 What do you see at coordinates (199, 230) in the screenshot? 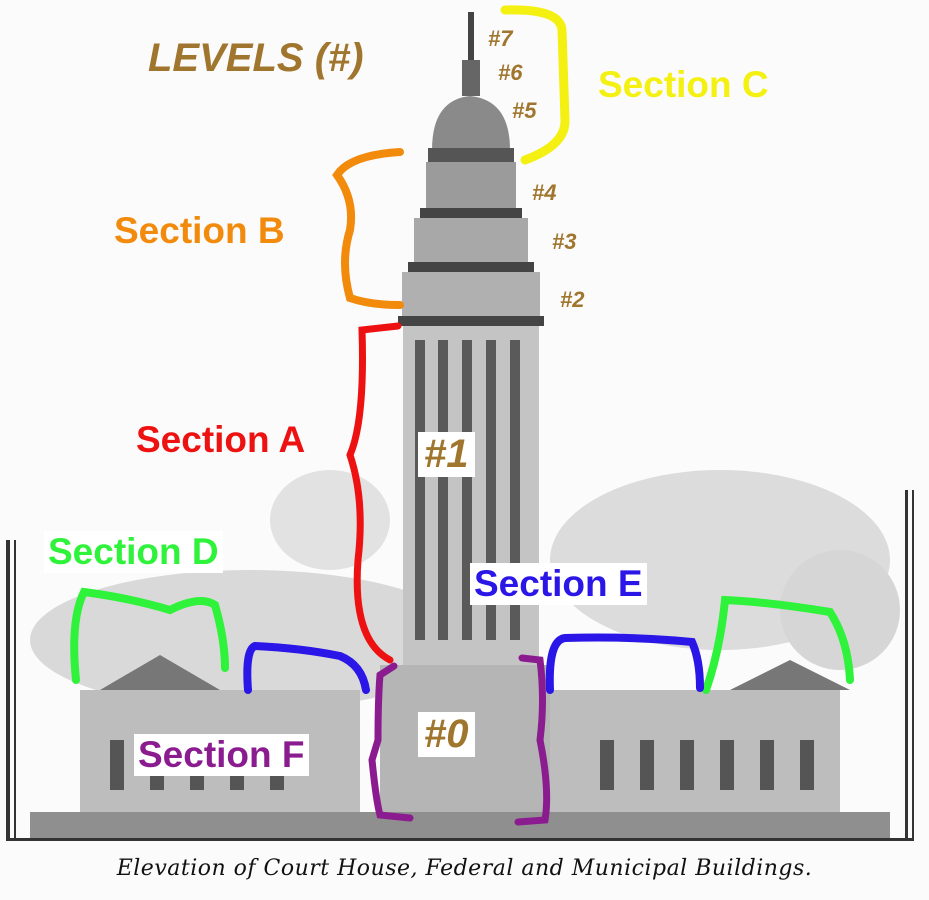
I see `section-b-label: Section B` at bounding box center [199, 230].